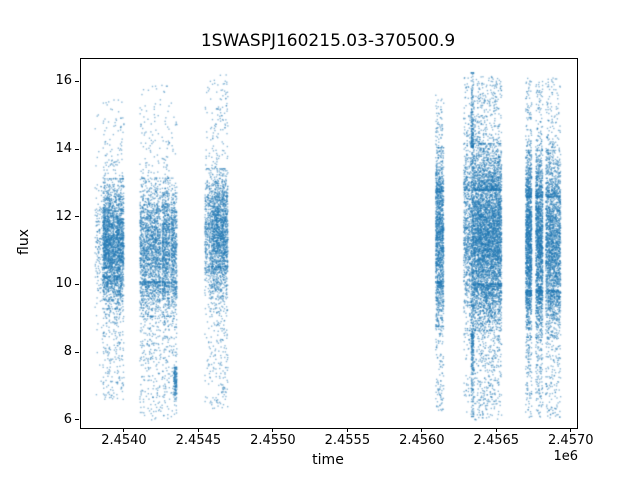 The height and width of the screenshot is (480, 640). Describe the element at coordinates (571, 440) in the screenshot. I see `x-tick-label: 2.4570` at that location.